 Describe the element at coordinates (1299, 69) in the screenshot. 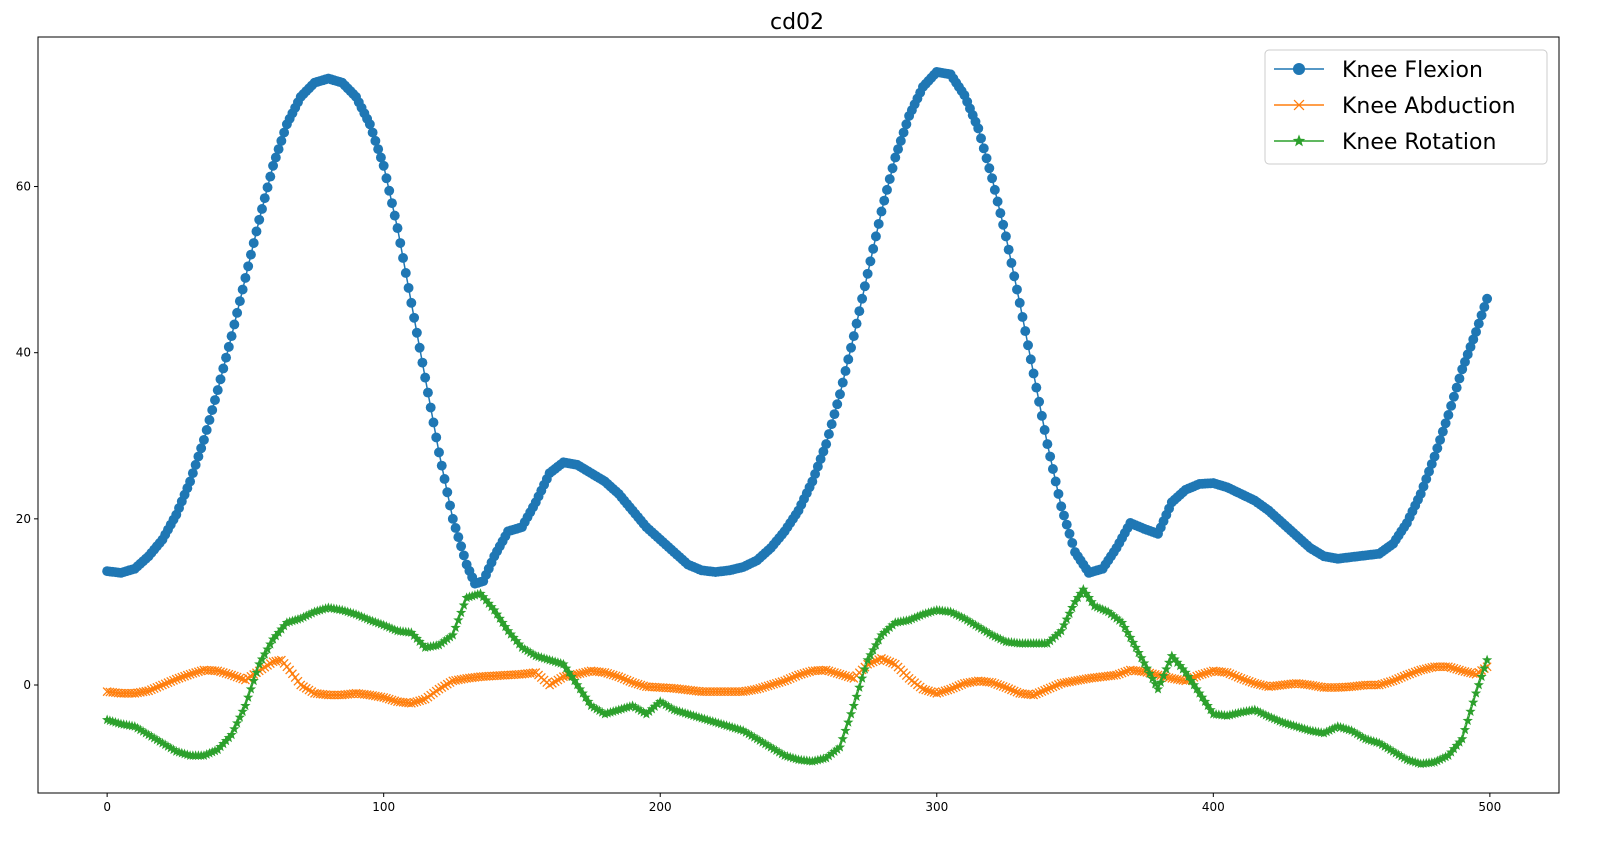

I see `legend-marker` at that location.